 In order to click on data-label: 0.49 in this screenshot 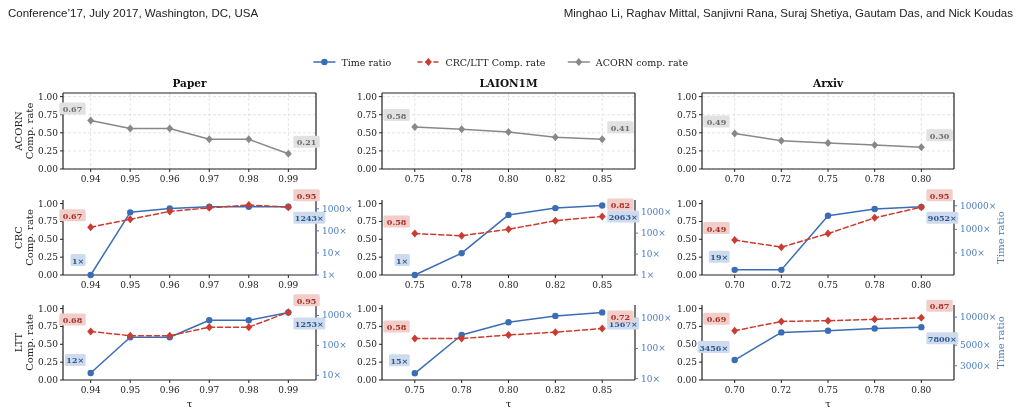, I will do `click(716, 228)`.